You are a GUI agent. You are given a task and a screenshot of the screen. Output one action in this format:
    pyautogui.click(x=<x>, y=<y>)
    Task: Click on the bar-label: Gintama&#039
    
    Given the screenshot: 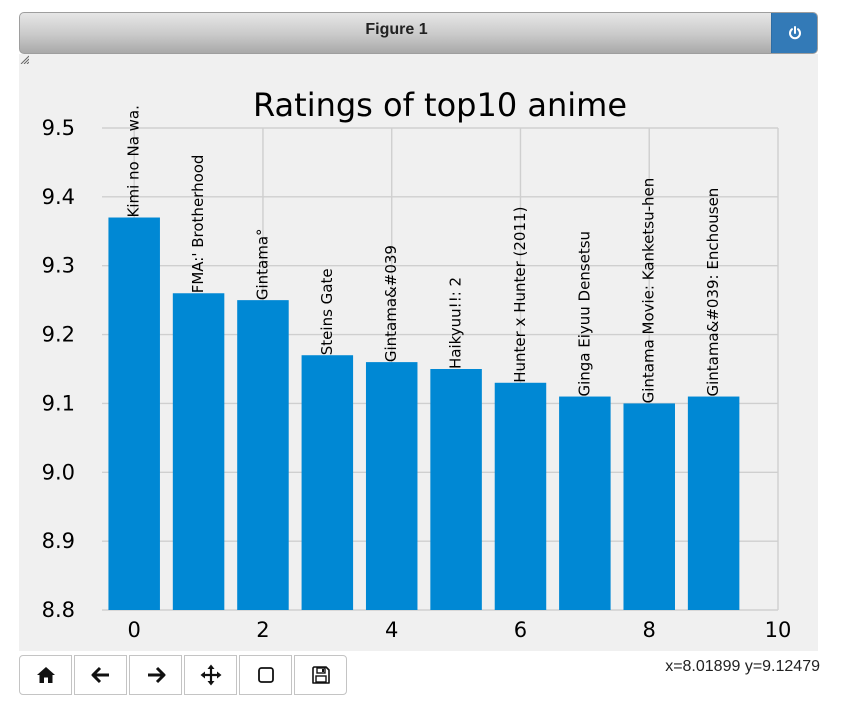 What is the action you would take?
    pyautogui.click(x=391, y=303)
    